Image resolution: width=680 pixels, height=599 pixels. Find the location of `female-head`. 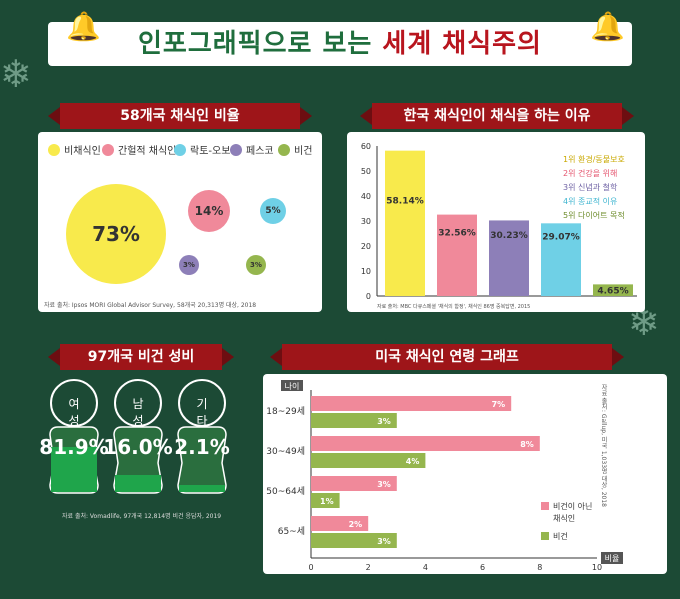

female-head is located at coordinates (74, 403).